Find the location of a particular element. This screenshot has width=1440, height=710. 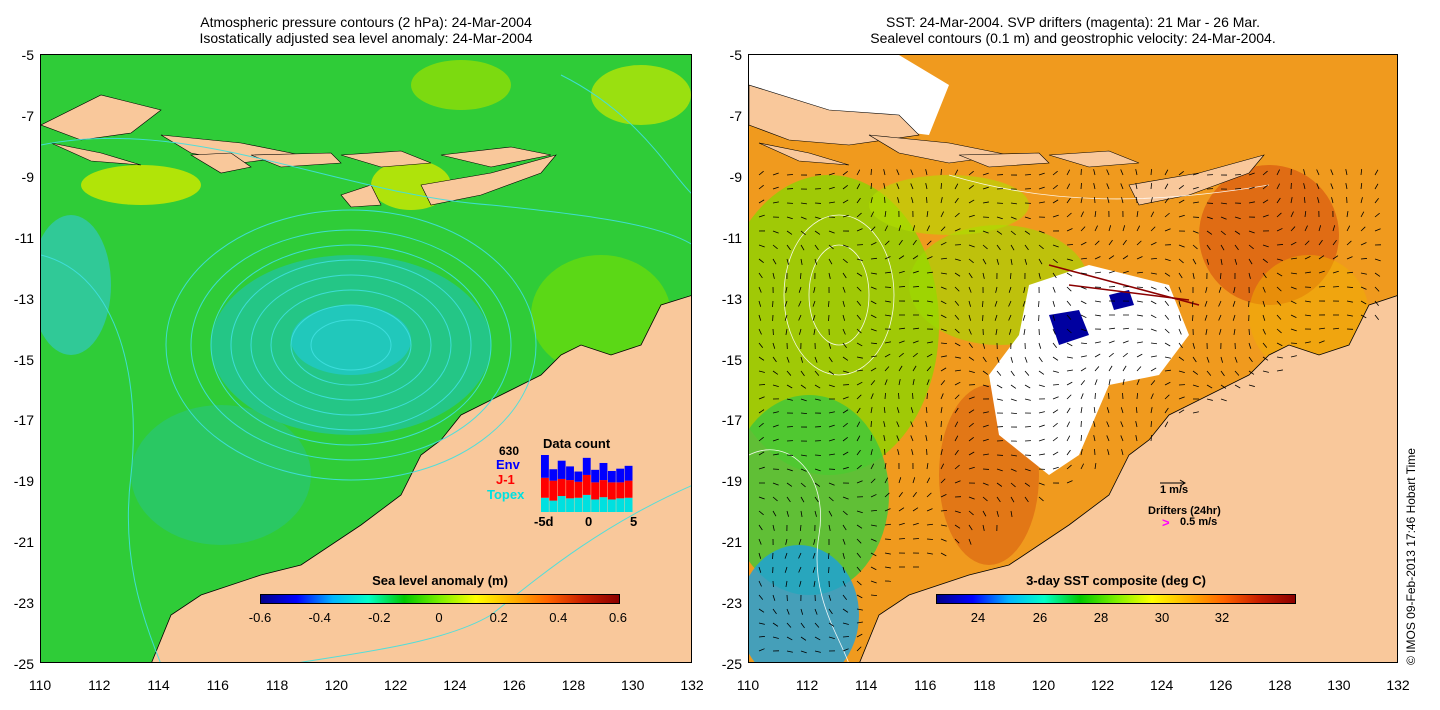

right-ytick-2: -9 is located at coordinates (735, 176).